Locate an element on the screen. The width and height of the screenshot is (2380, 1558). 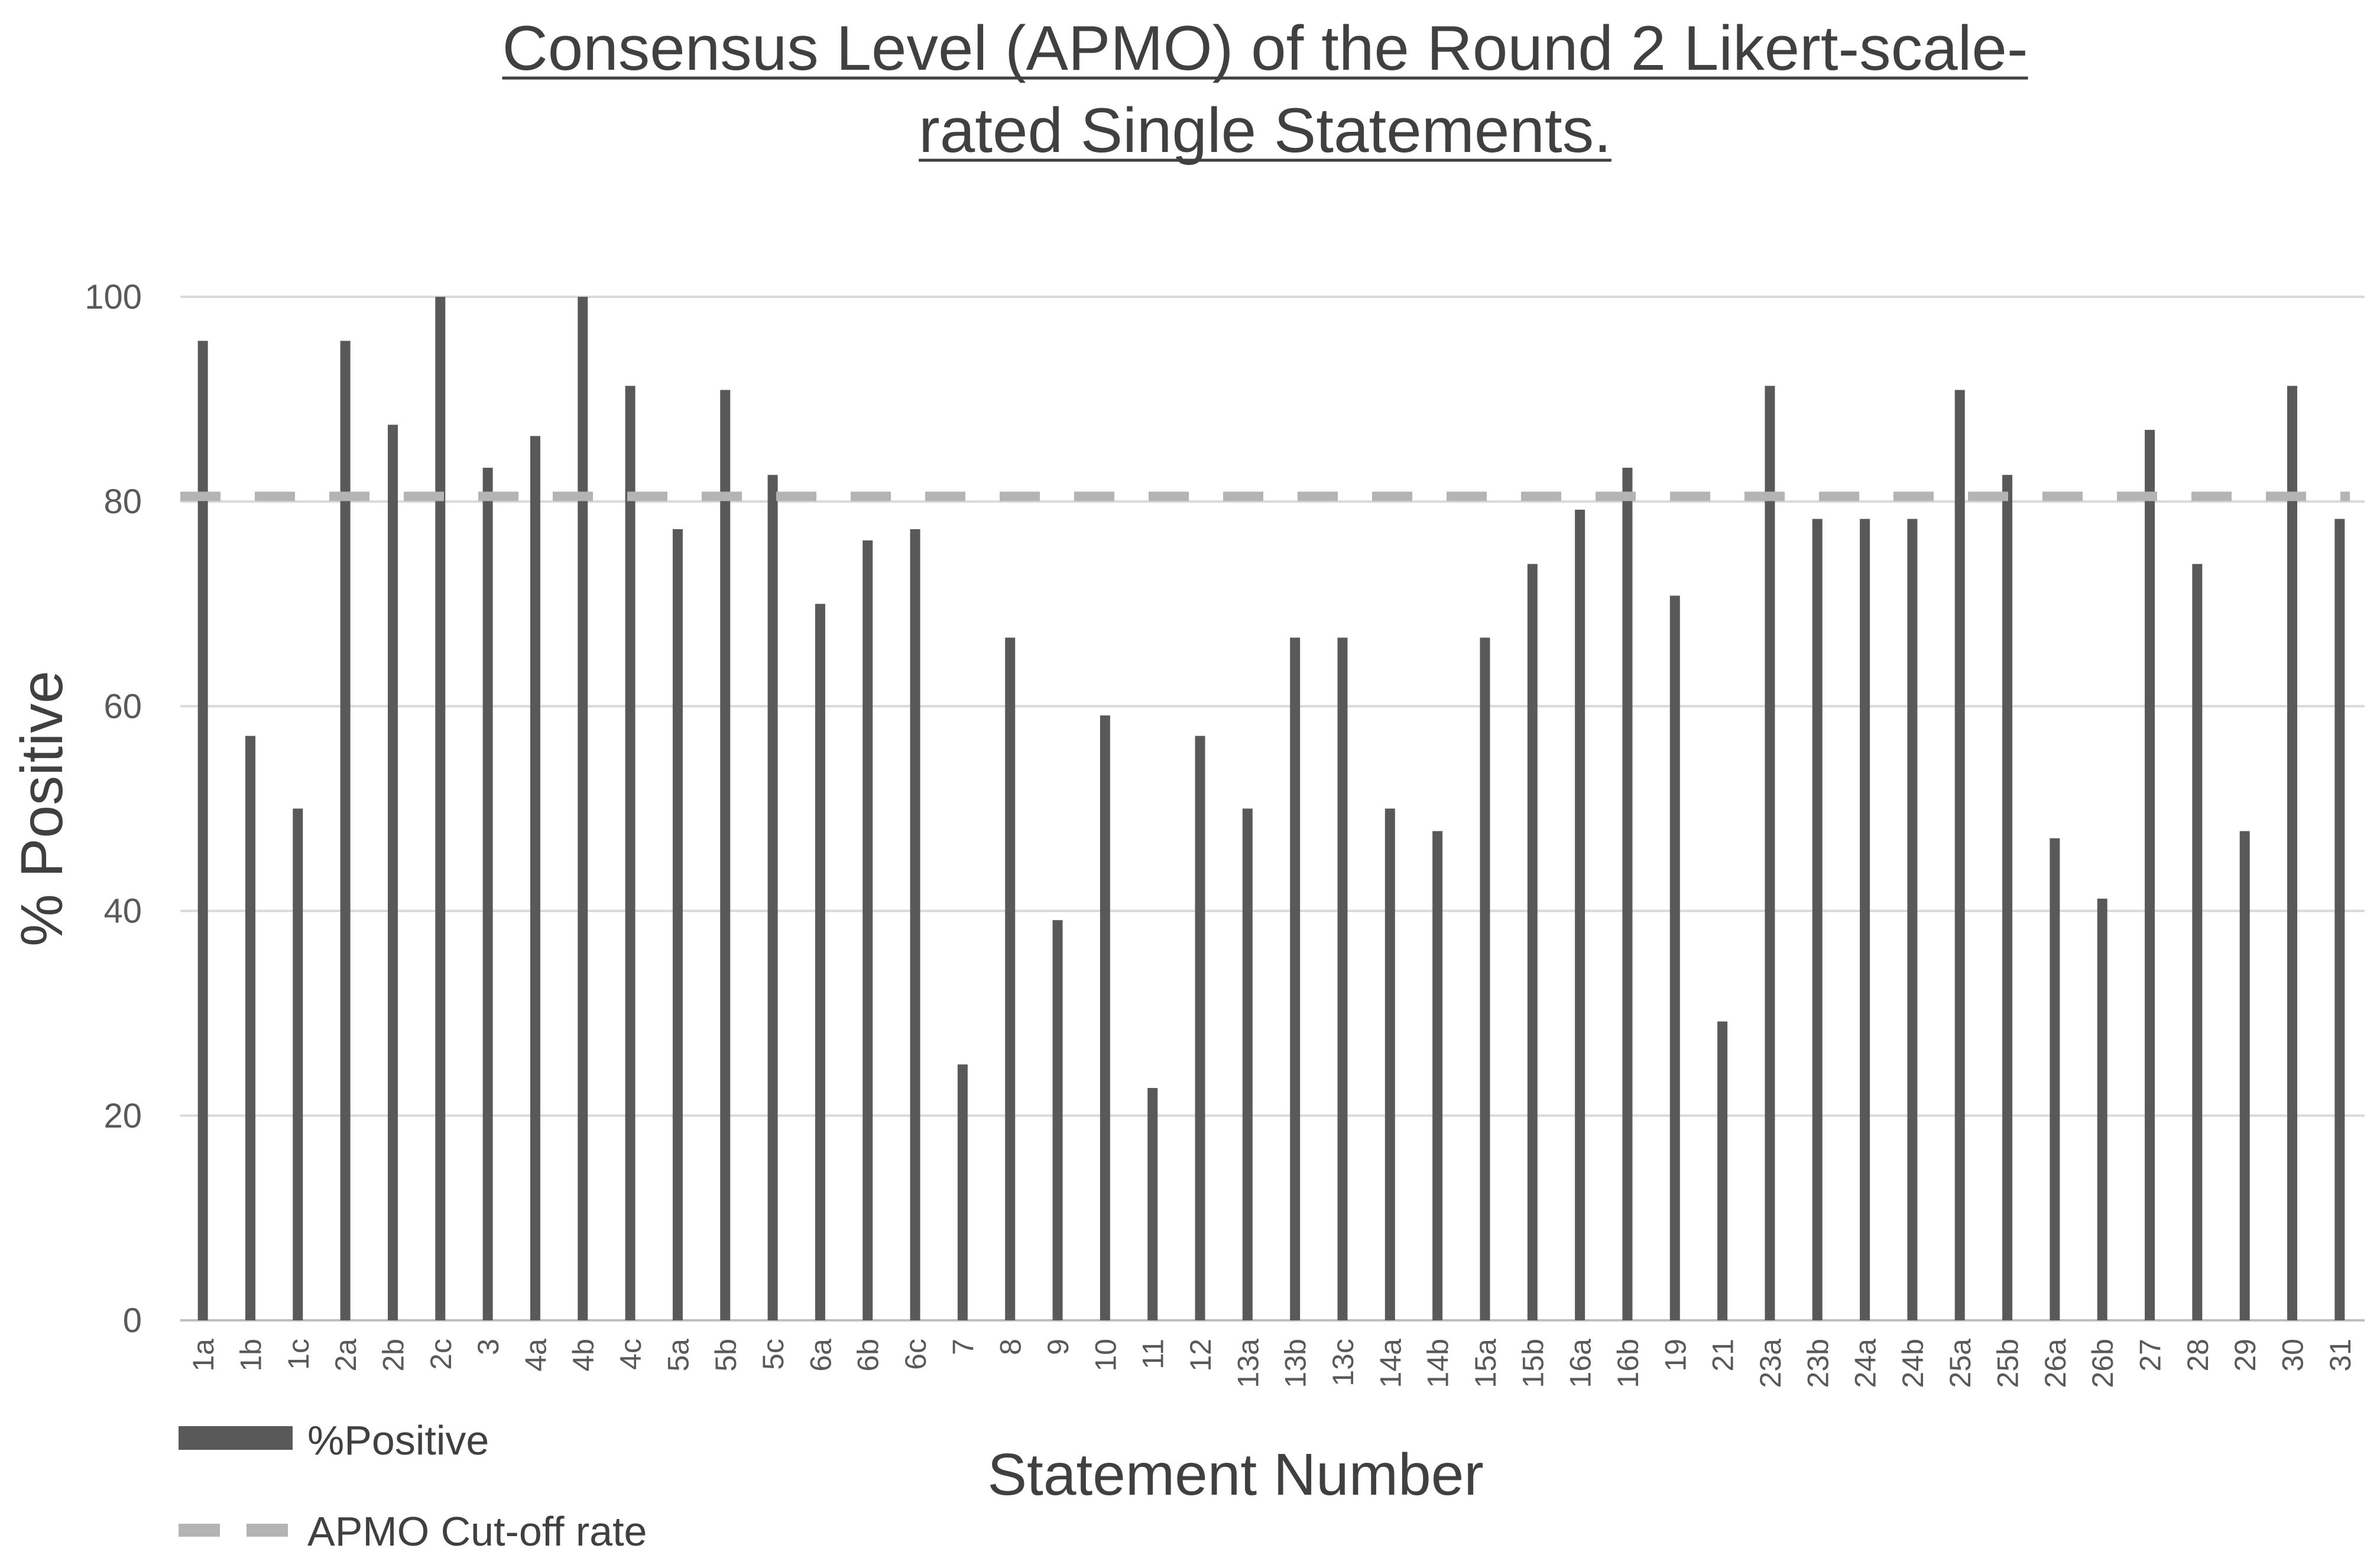
x-tick-label-19: 19 is located at coordinates (1675, 1355).